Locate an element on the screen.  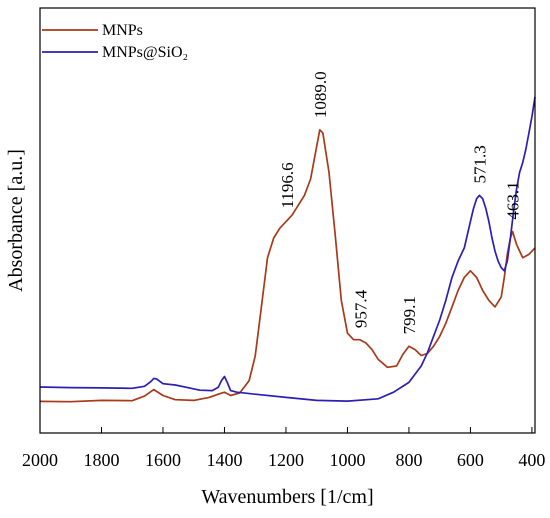
peak-label: 571.3 is located at coordinates (479, 164).